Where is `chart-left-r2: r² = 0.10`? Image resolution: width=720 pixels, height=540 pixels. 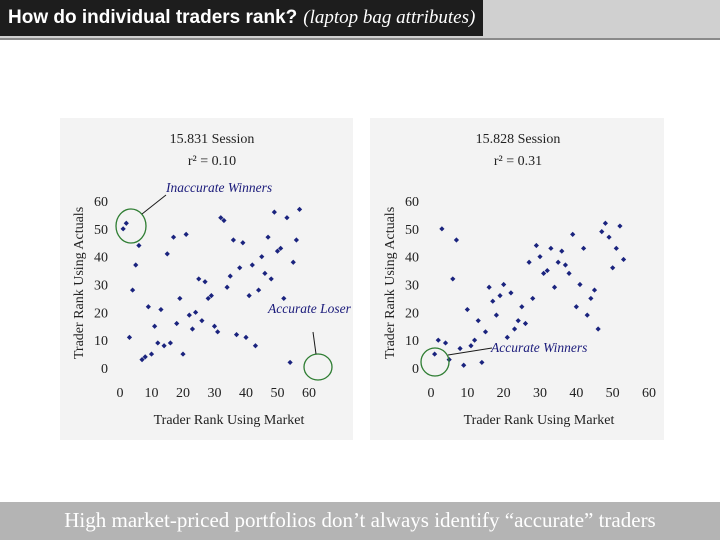 chart-left-r2: r² = 0.10 is located at coordinates (212, 161).